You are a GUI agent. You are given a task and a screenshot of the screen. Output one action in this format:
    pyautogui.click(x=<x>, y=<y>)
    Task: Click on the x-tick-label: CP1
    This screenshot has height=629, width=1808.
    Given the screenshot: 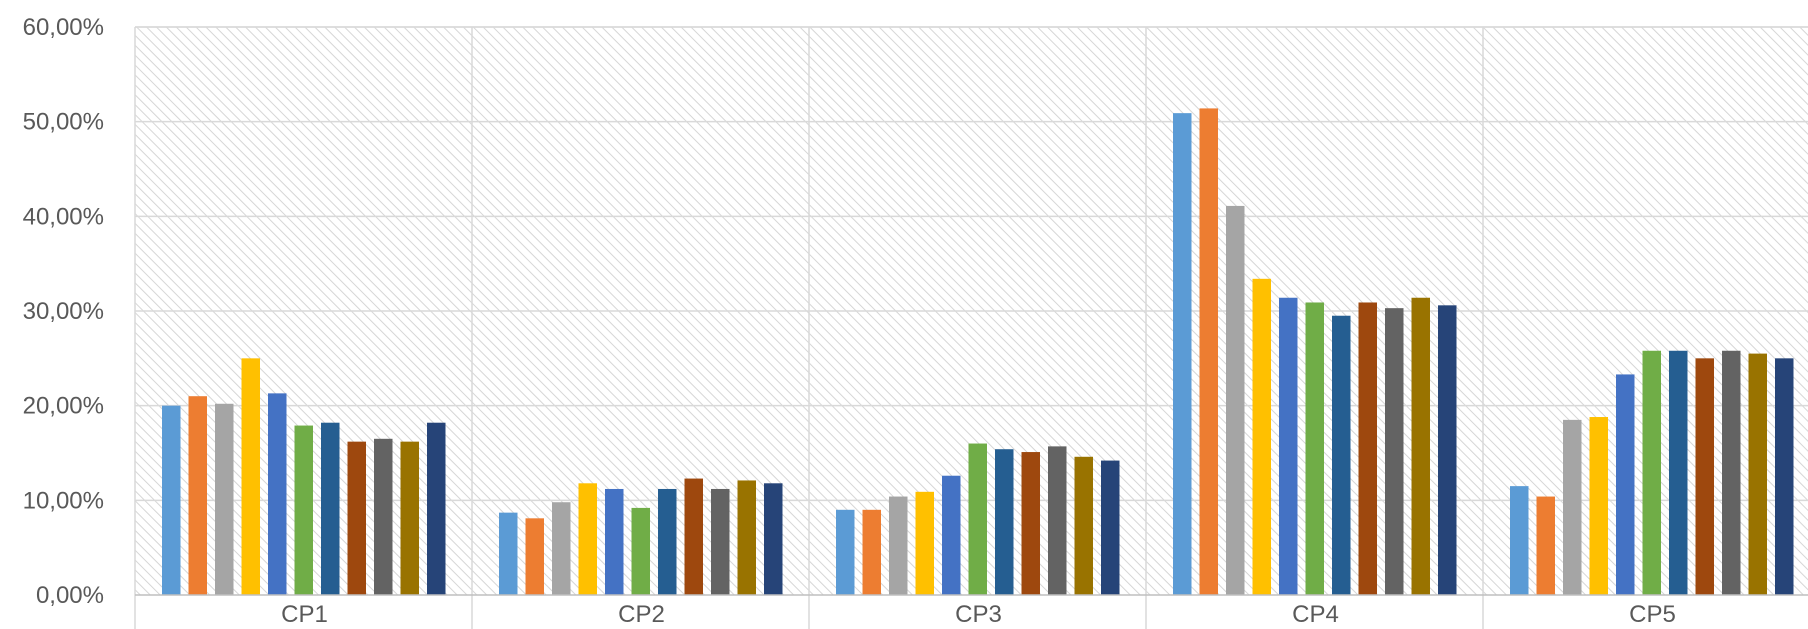 What is the action you would take?
    pyautogui.click(x=304, y=614)
    